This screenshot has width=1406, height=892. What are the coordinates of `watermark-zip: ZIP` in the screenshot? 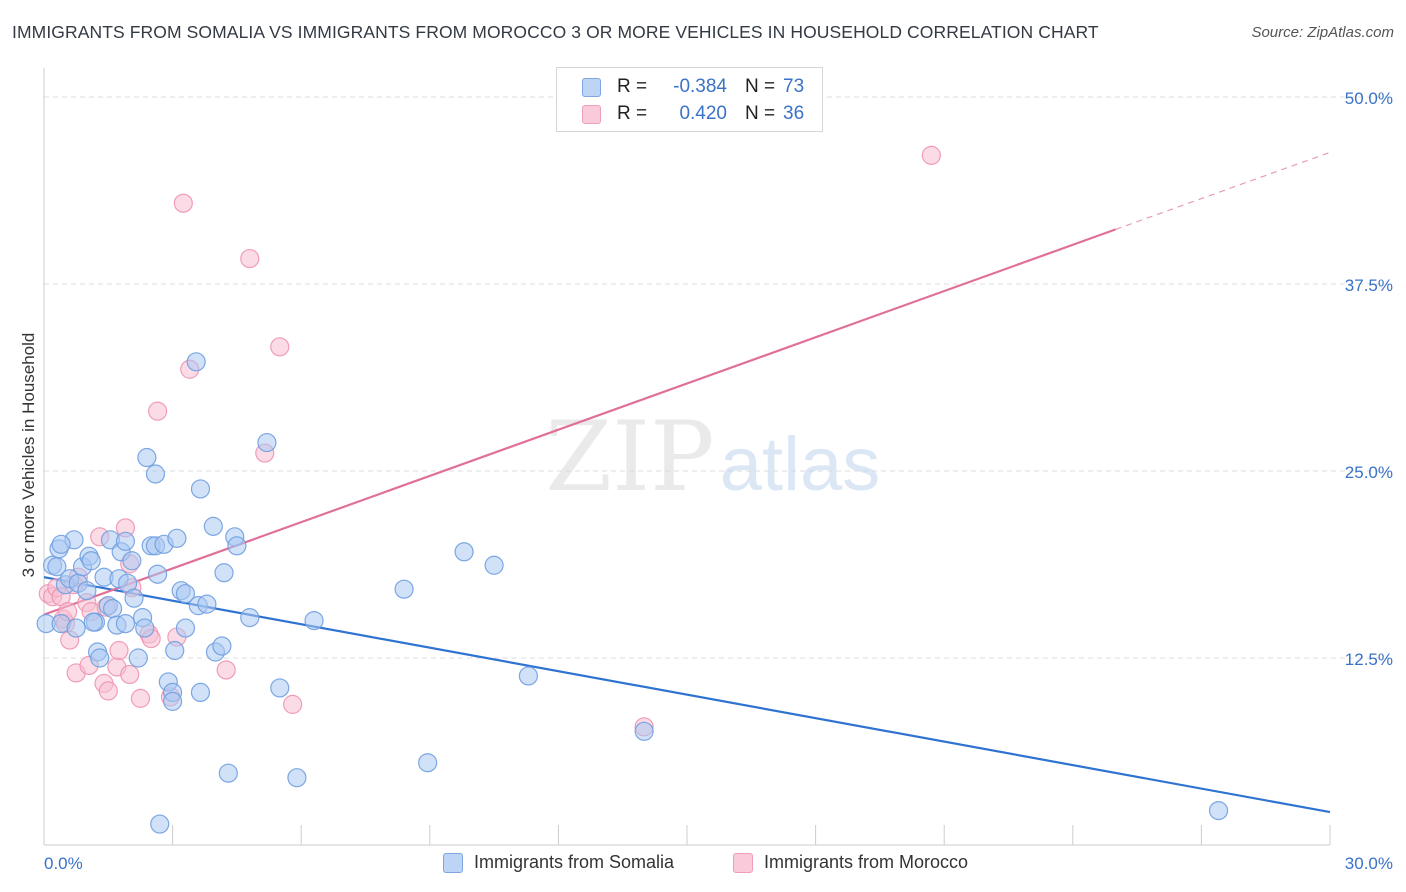 It's located at (629, 457).